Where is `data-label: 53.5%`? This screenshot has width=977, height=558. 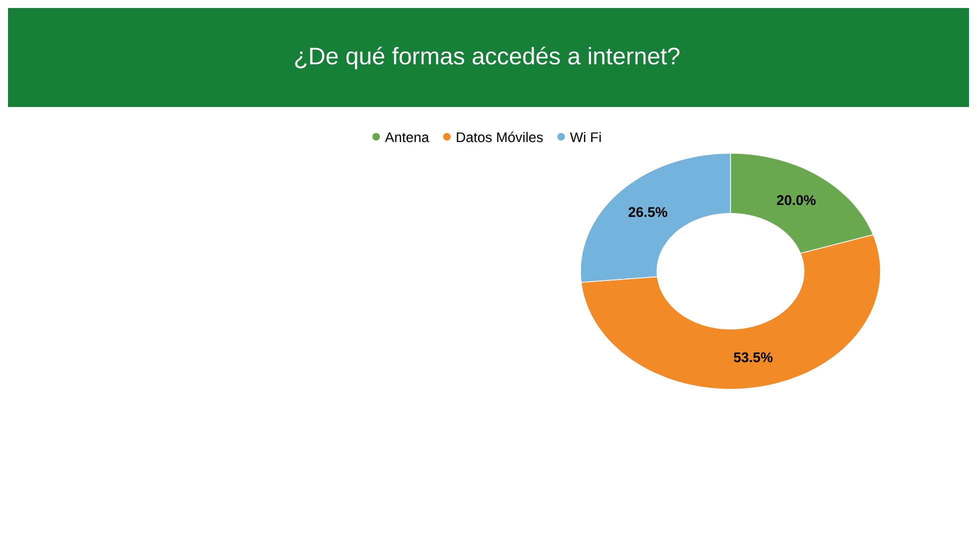
data-label: 53.5% is located at coordinates (753, 357).